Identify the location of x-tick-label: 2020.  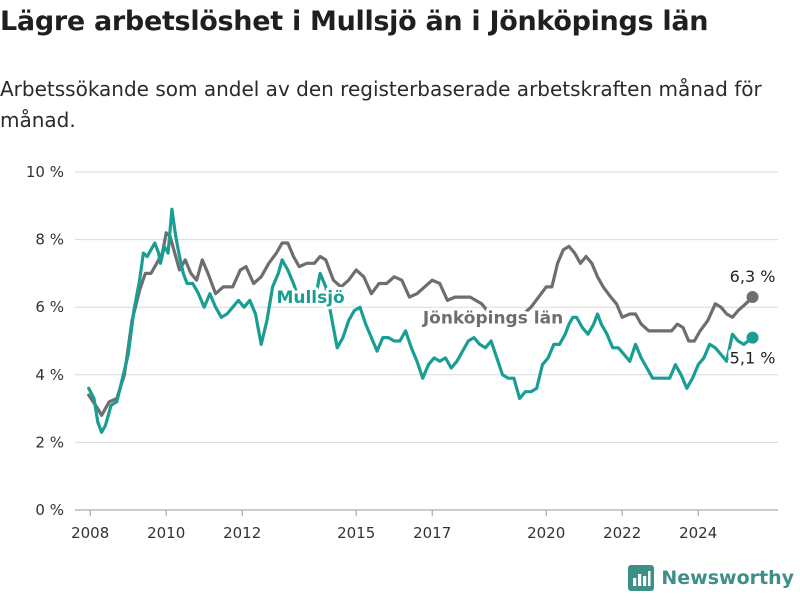
(546, 533).